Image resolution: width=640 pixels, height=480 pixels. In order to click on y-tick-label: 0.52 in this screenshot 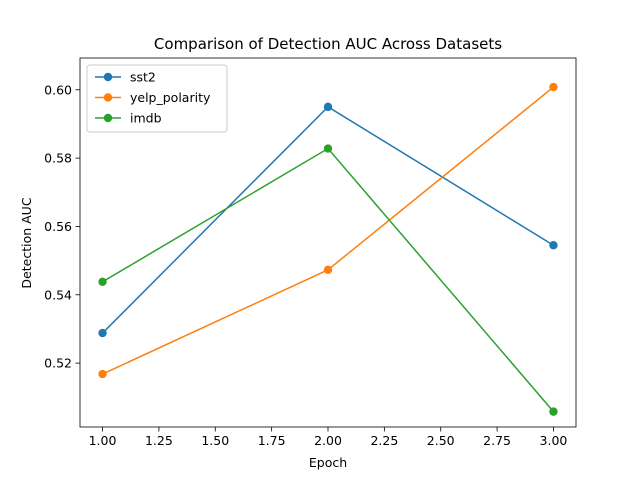, I will do `click(58, 363)`.